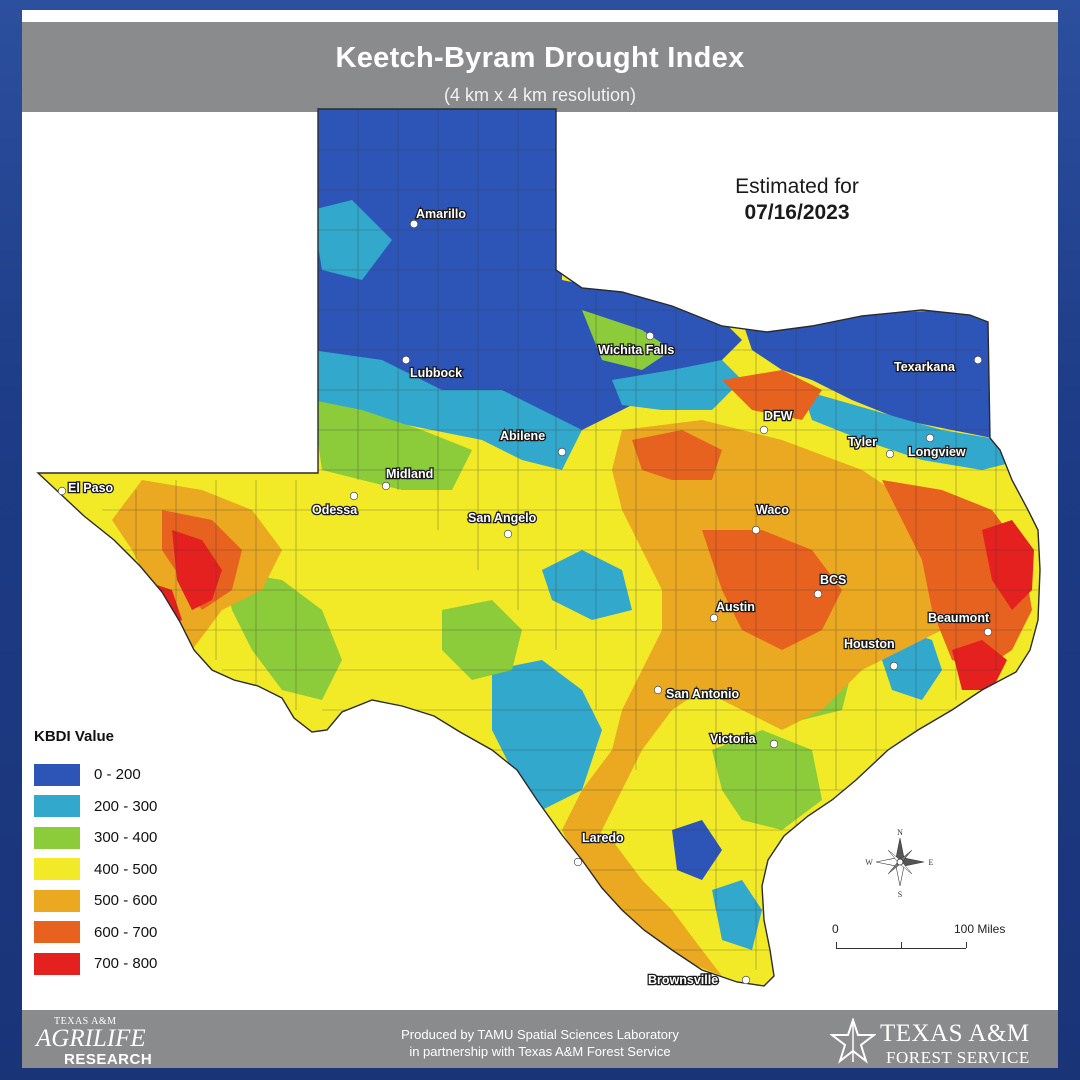 Image resolution: width=1080 pixels, height=1080 pixels. I want to click on legend-label: 500 - 600, so click(126, 901).